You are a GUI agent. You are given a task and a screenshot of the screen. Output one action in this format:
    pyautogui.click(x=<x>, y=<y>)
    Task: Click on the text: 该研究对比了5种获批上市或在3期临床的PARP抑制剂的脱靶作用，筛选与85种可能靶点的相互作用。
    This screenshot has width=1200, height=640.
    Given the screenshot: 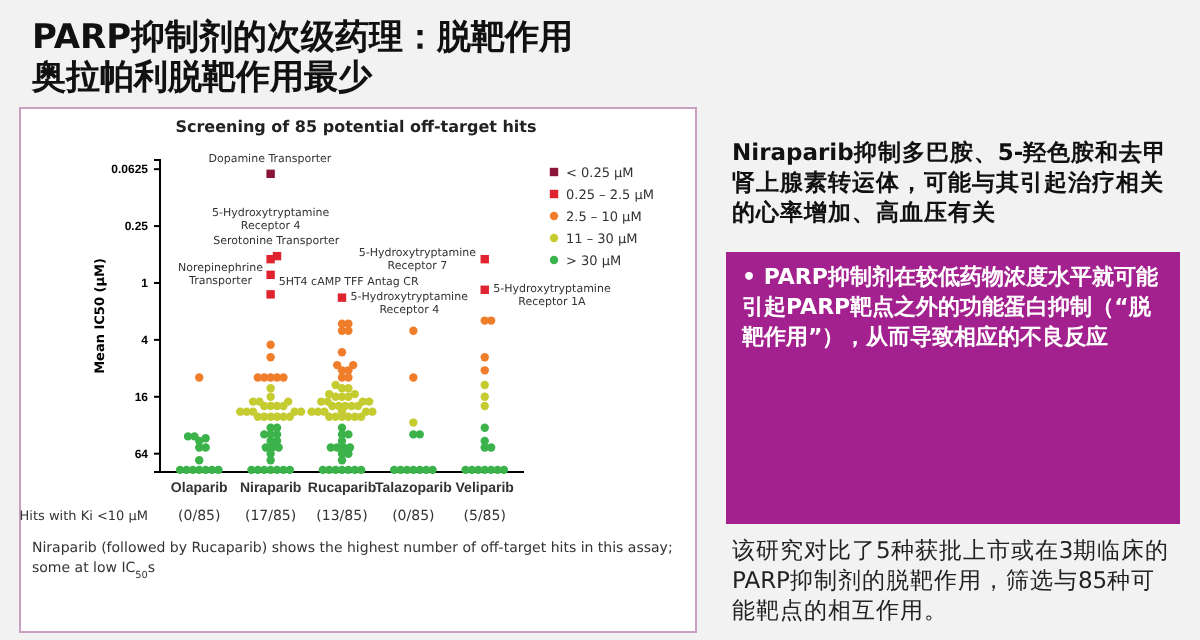 What is the action you would take?
    pyautogui.click(x=951, y=580)
    